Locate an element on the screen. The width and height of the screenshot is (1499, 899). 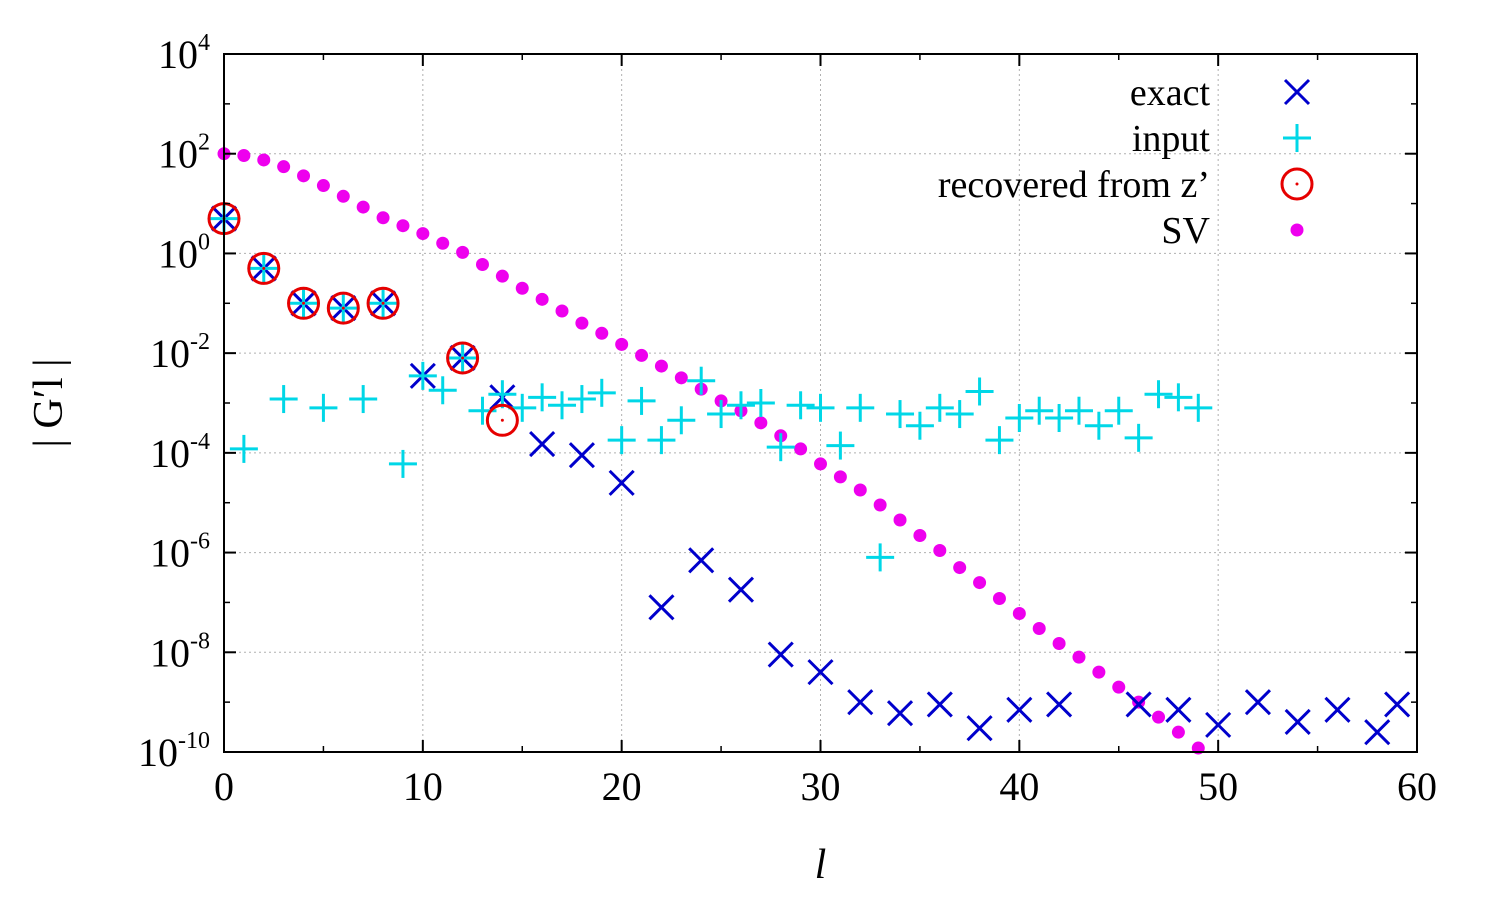
legend-item-input: input is located at coordinates (1221, 139).